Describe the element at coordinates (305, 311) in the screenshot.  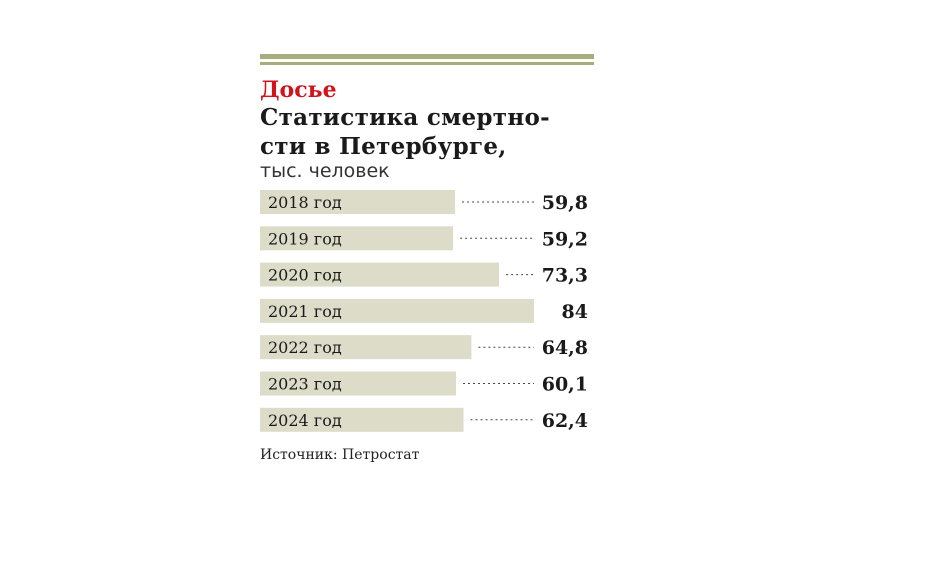
I see `category-label: 2021 год` at that location.